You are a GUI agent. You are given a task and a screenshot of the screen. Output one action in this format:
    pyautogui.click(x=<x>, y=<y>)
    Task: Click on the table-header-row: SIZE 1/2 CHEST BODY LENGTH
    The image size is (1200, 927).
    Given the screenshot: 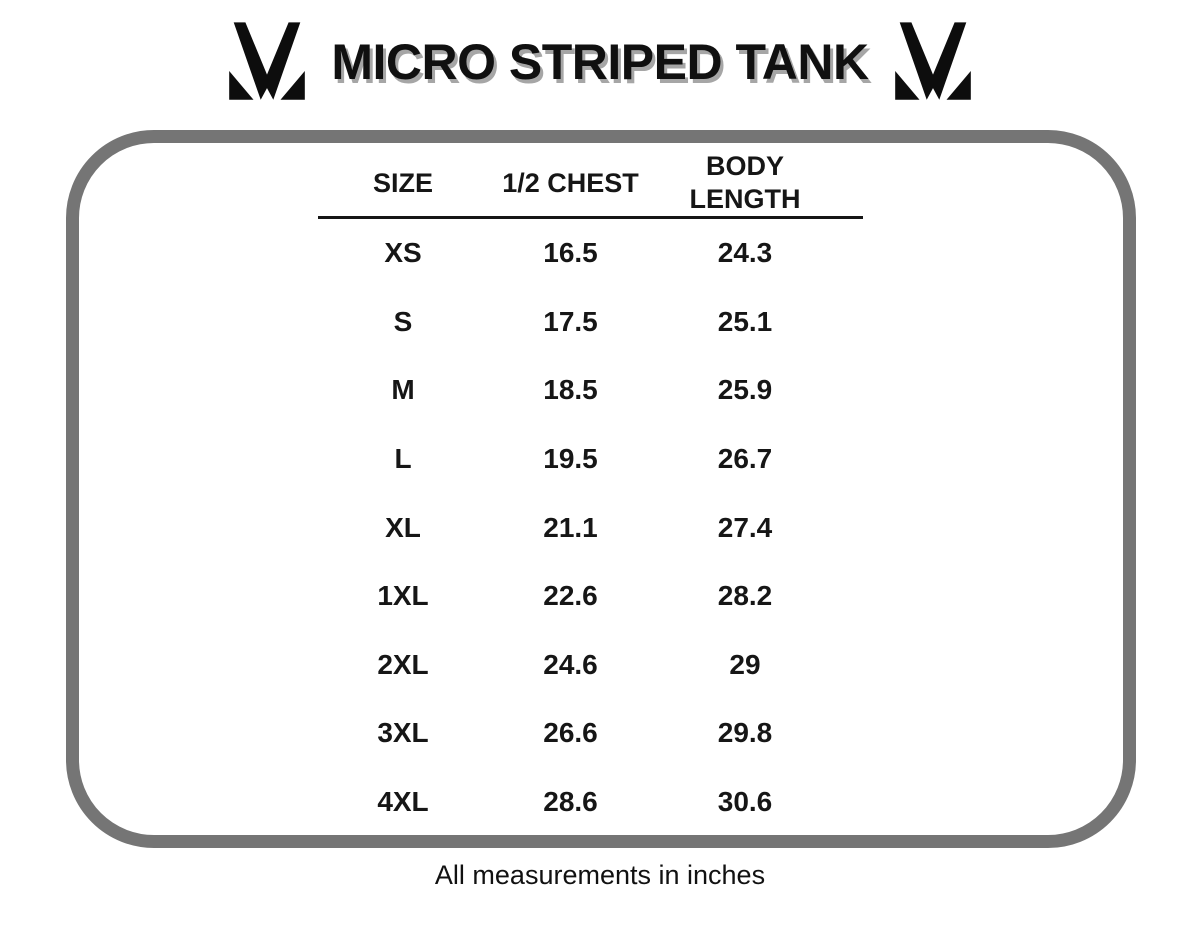 What is the action you would take?
    pyautogui.click(x=590, y=183)
    